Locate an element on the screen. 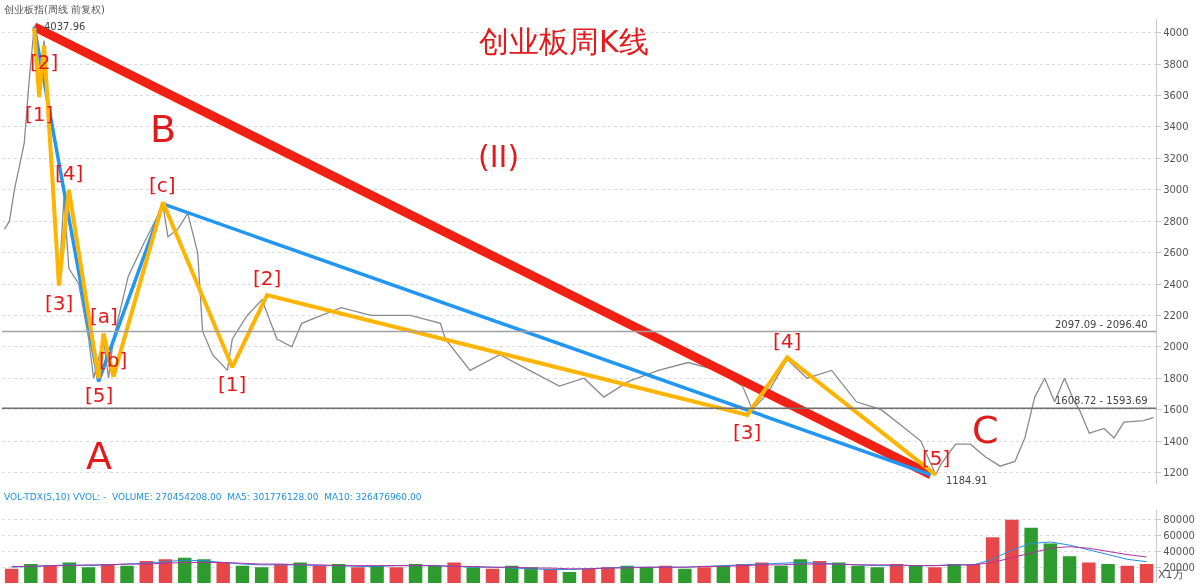  y-tick-label: 1400 is located at coordinates (1176, 441).